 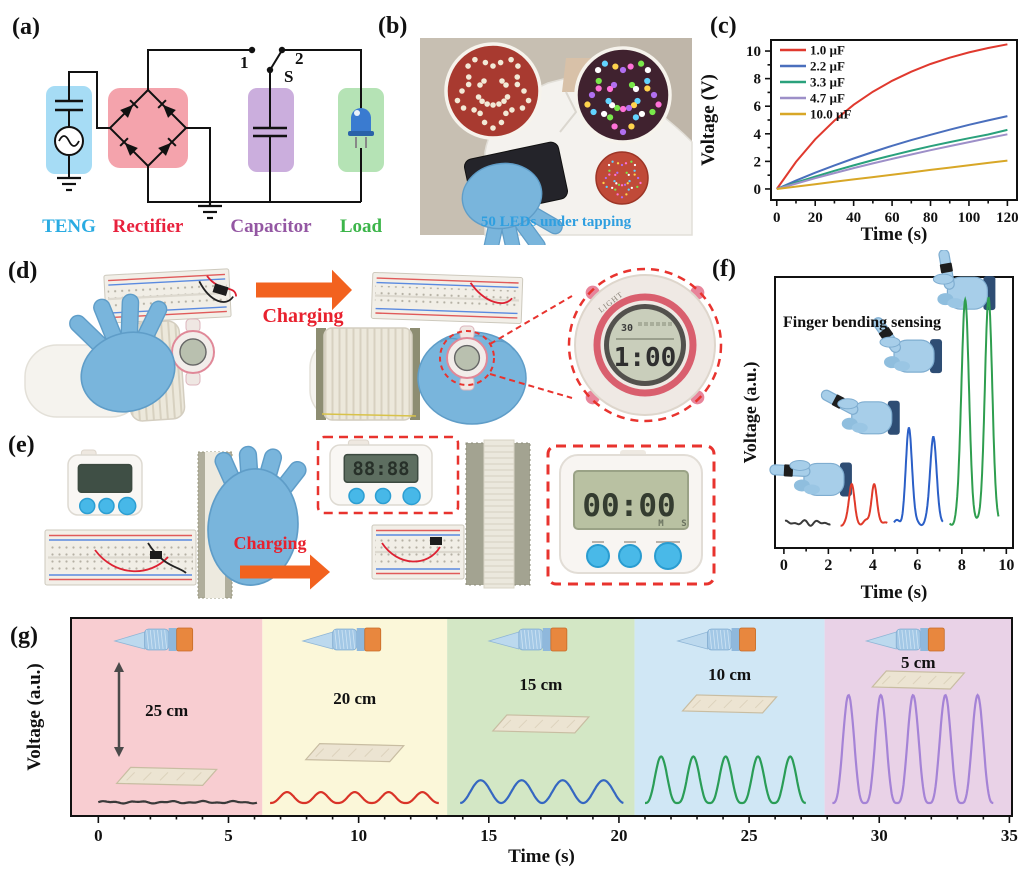 What do you see at coordinates (177, 802) in the screenshot?
I see `trace-25 cm` at bounding box center [177, 802].